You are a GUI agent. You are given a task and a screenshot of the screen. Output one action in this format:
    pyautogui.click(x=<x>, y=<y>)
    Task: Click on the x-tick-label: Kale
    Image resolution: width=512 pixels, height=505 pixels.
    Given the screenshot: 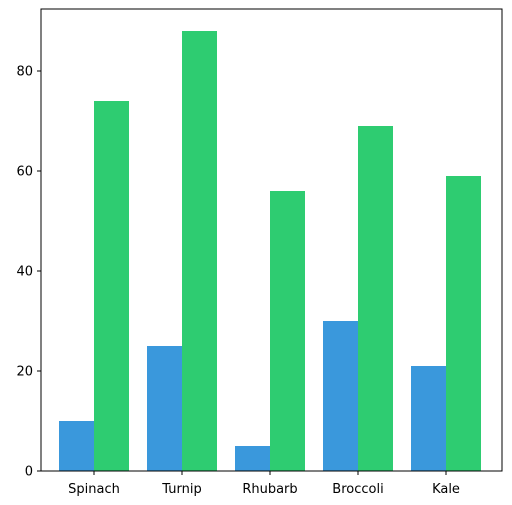 What is the action you would take?
    pyautogui.click(x=446, y=489)
    